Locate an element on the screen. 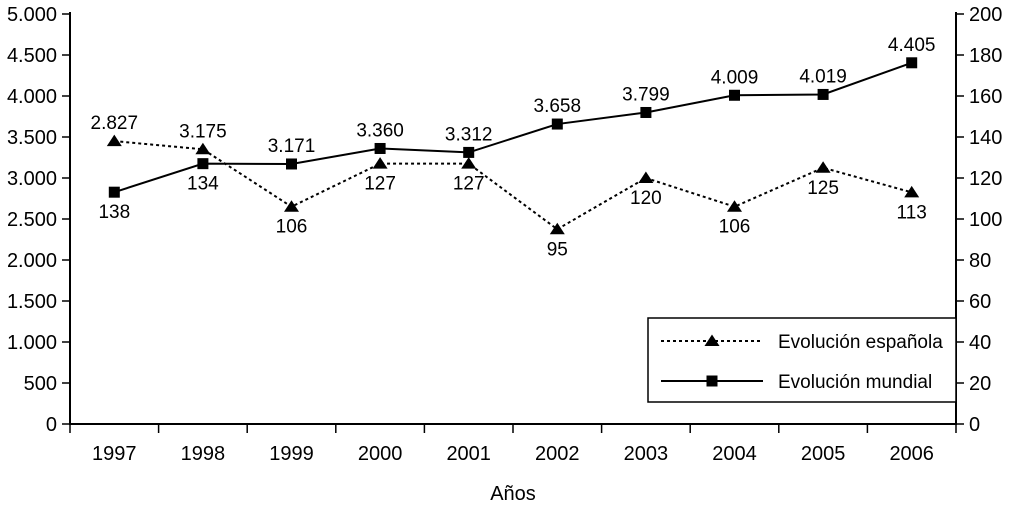 This screenshot has height=514, width=1024. x-axis-category-label: 2005 is located at coordinates (823, 454).